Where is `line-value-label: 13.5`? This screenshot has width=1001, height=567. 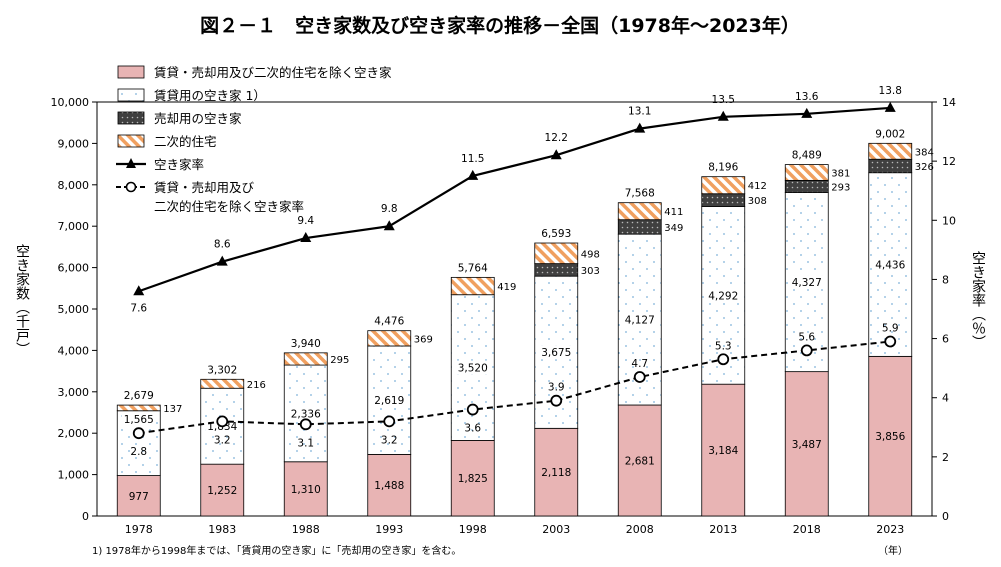
line-value-label: 13.5 is located at coordinates (723, 100).